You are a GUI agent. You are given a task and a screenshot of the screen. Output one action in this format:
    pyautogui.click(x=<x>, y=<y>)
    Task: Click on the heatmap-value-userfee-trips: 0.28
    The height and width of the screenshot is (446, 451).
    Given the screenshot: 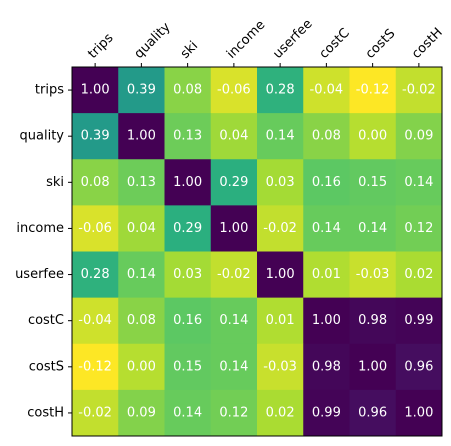 What is the action you would take?
    pyautogui.click(x=95, y=274)
    